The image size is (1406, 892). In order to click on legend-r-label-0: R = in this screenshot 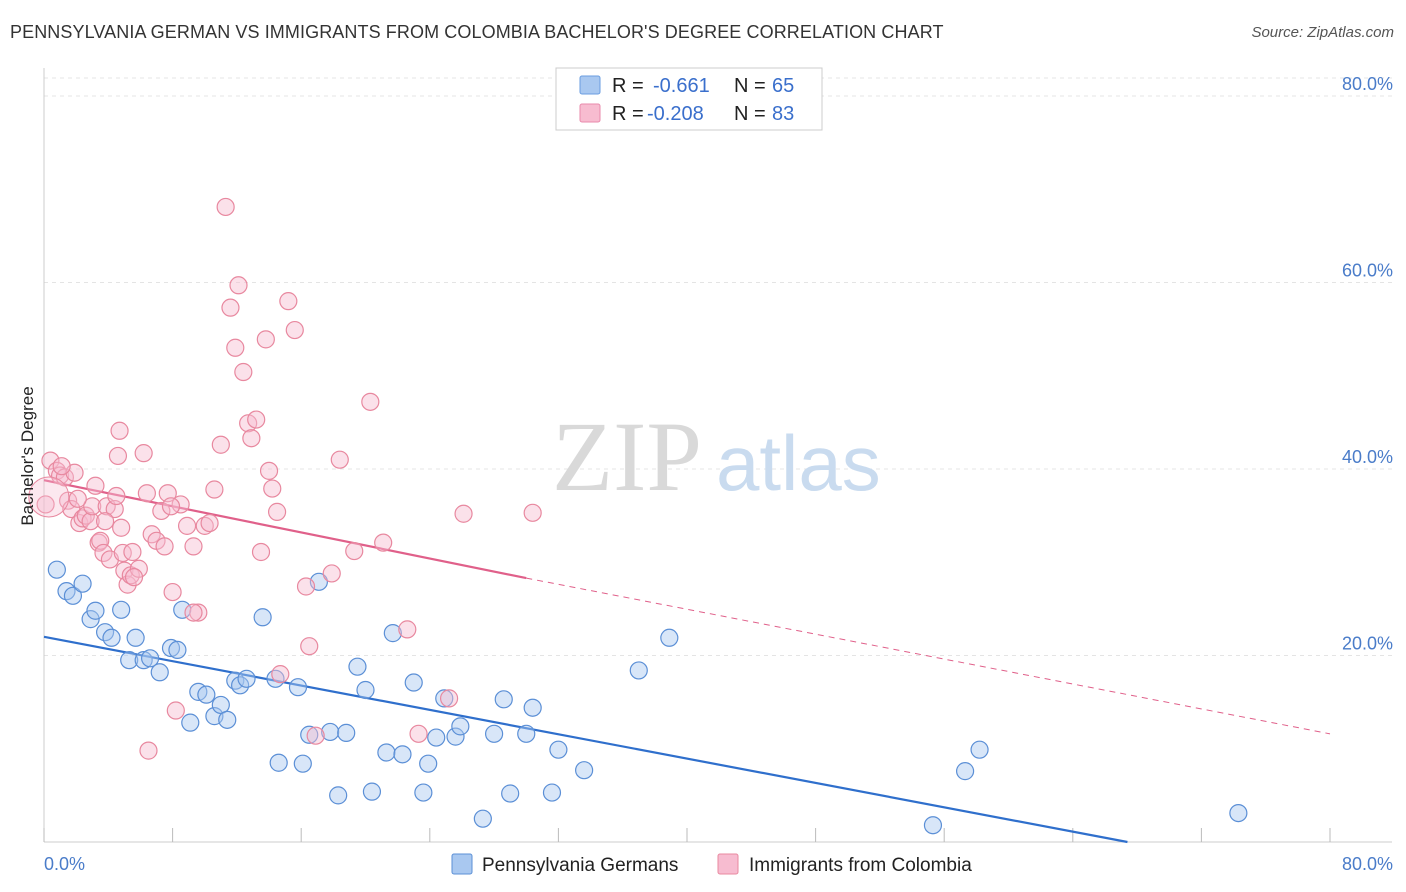, I will do `click(628, 86)`.